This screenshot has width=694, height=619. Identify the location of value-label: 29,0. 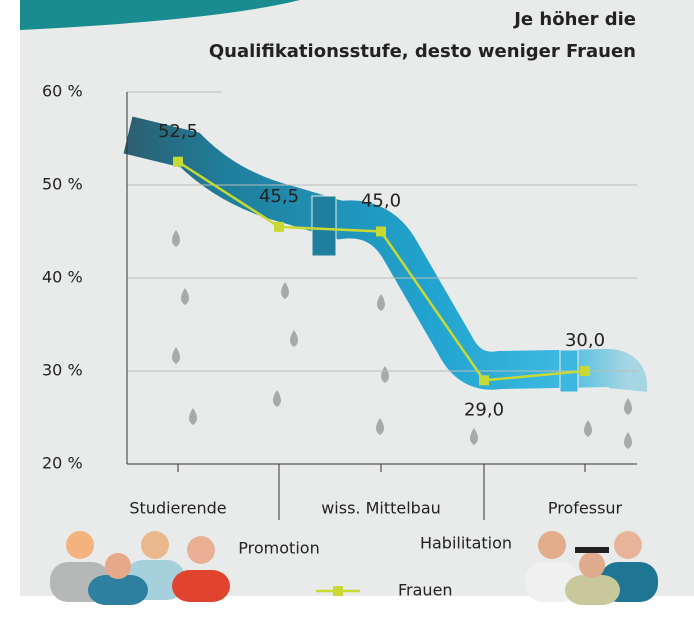
(484, 409).